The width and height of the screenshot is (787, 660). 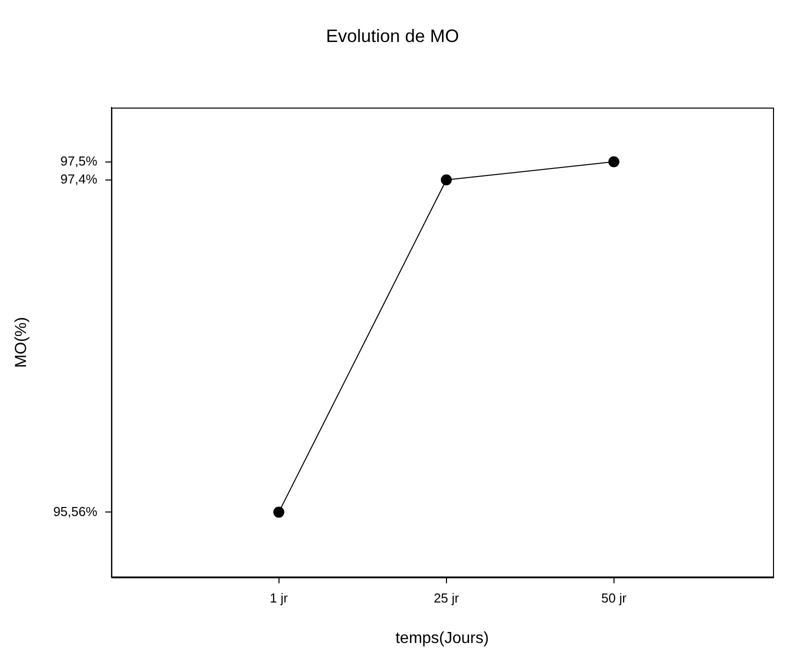 What do you see at coordinates (393, 36) in the screenshot?
I see `chart-title: Evolution de MO` at bounding box center [393, 36].